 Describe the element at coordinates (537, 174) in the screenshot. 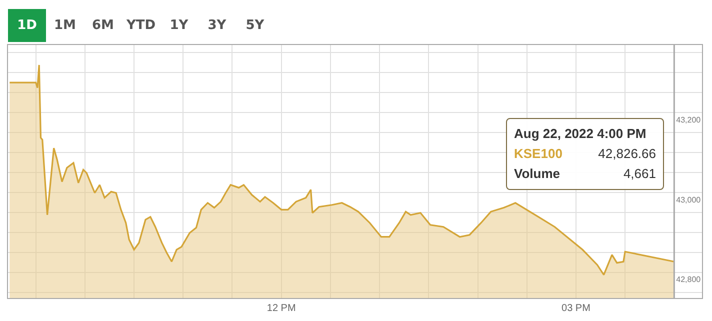

I see `annotation: Volume` at that location.